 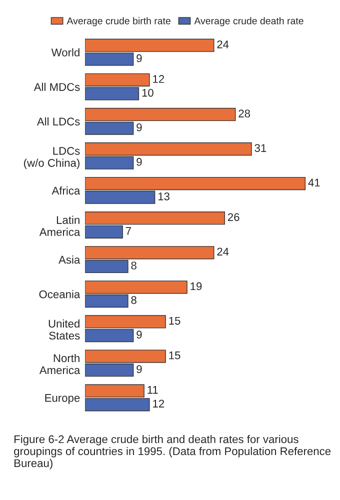 I want to click on data-label: 19, so click(x=196, y=286).